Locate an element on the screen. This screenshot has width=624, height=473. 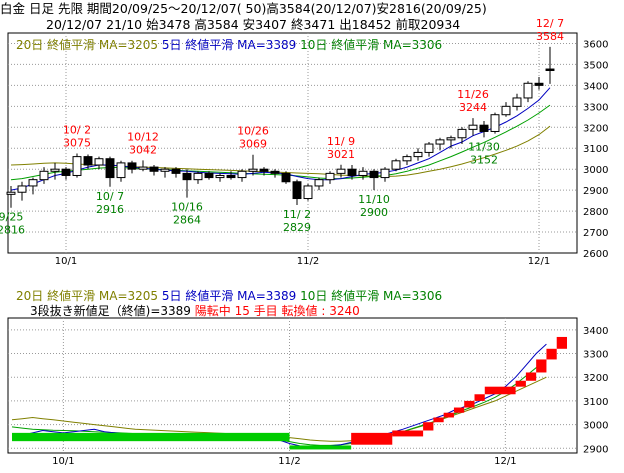
low-annotation-date: 11/ 2 is located at coordinates (297, 214).